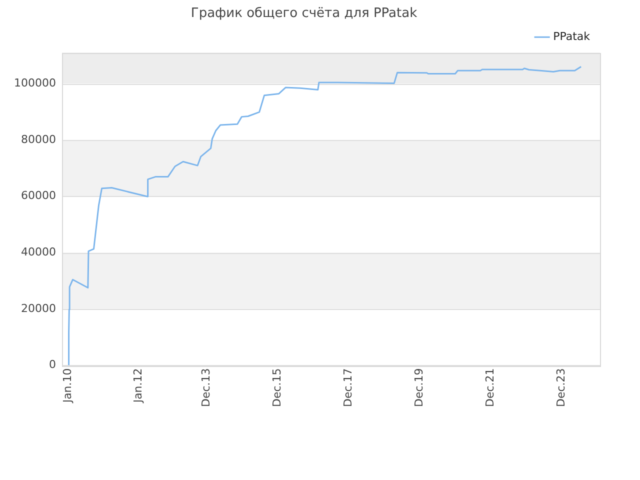 This screenshot has width=640, height=480. Describe the element at coordinates (277, 387) in the screenshot. I see `x-tick-label: Dec.15` at that location.